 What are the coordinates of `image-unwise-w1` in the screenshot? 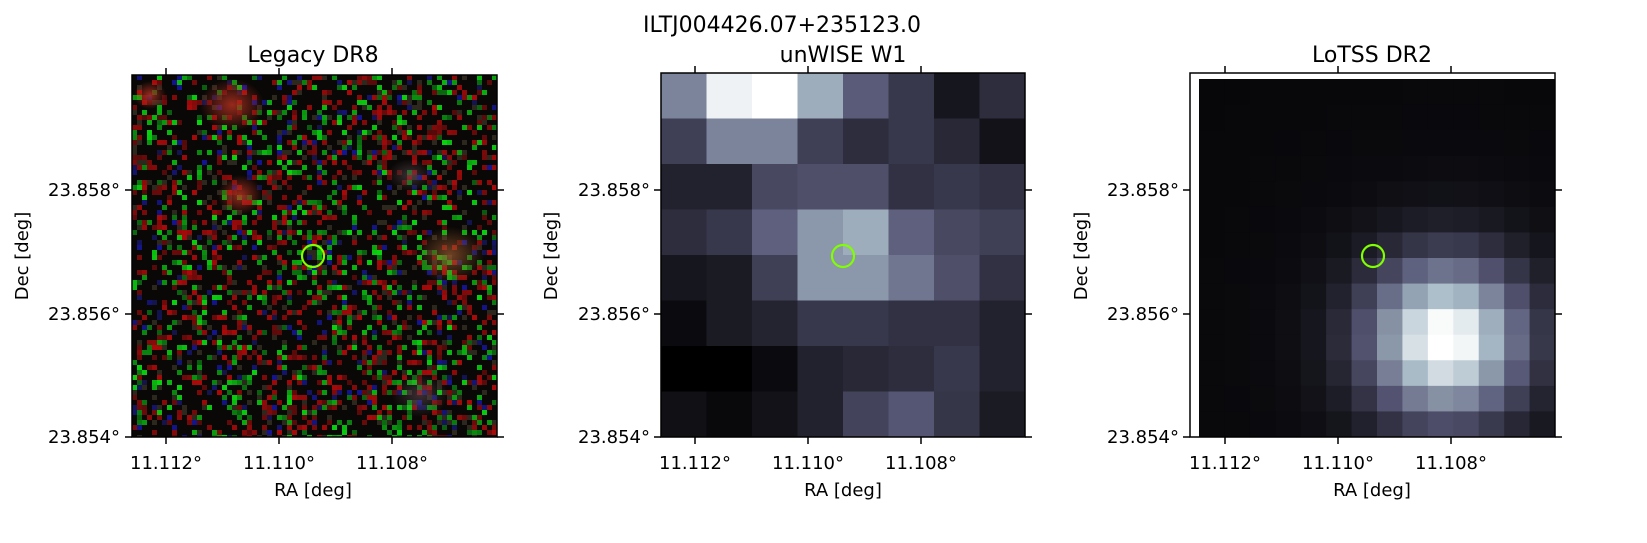 It's located at (843, 255).